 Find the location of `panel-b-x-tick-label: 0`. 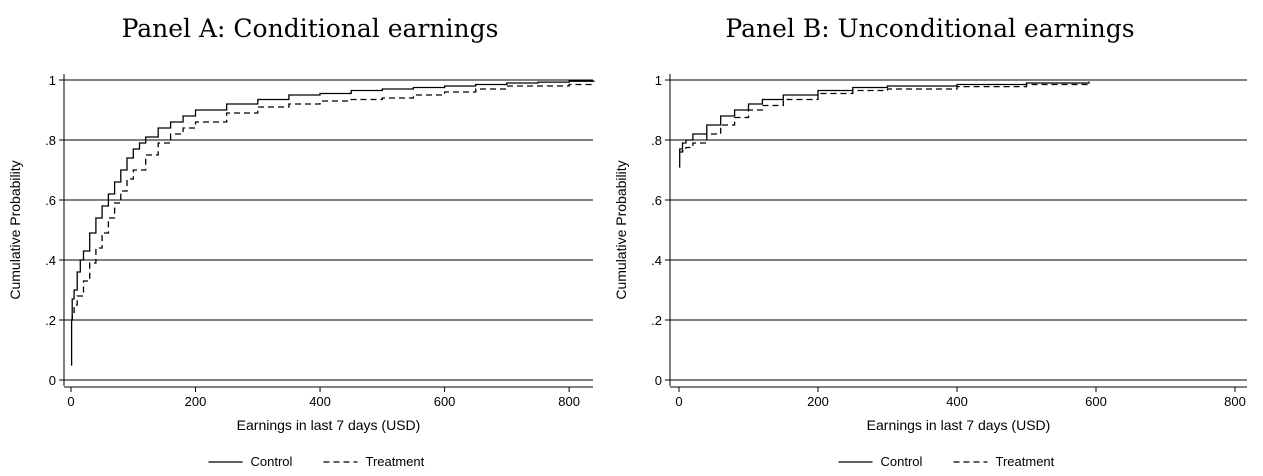

panel-b-x-tick-label: 0 is located at coordinates (678, 401).